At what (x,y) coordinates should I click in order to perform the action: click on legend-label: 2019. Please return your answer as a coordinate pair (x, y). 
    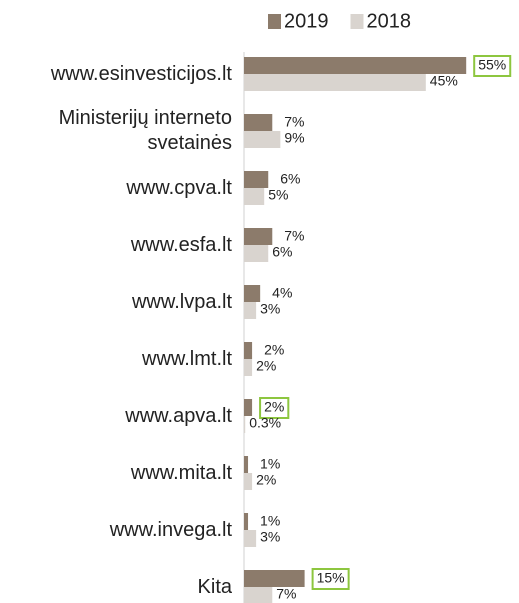
    Looking at the image, I should click on (306, 21).